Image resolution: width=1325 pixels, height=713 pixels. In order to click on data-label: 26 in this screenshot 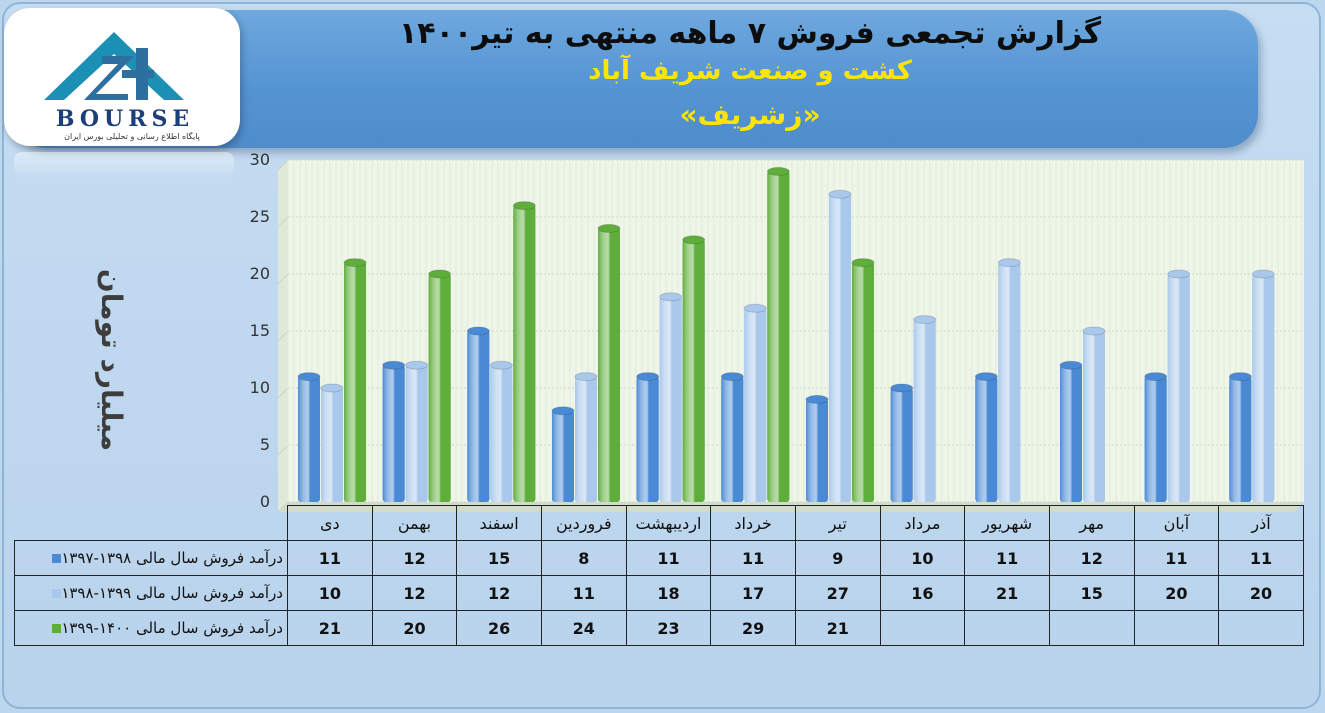, I will do `click(499, 628)`.